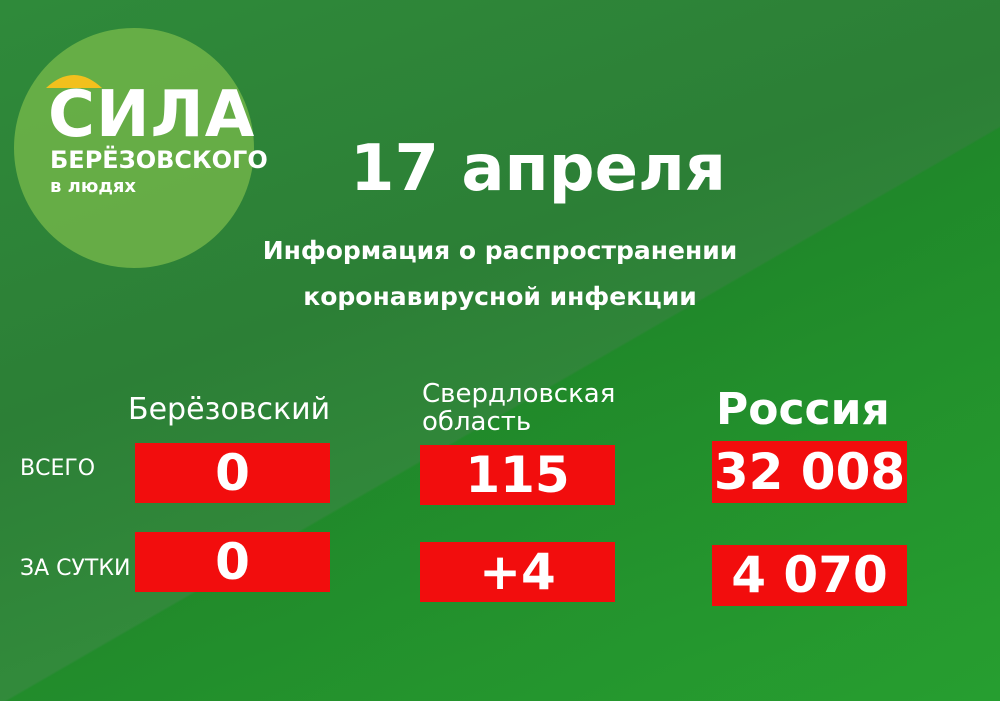  I want to click on row-label: ВСЕГО, so click(58, 468).